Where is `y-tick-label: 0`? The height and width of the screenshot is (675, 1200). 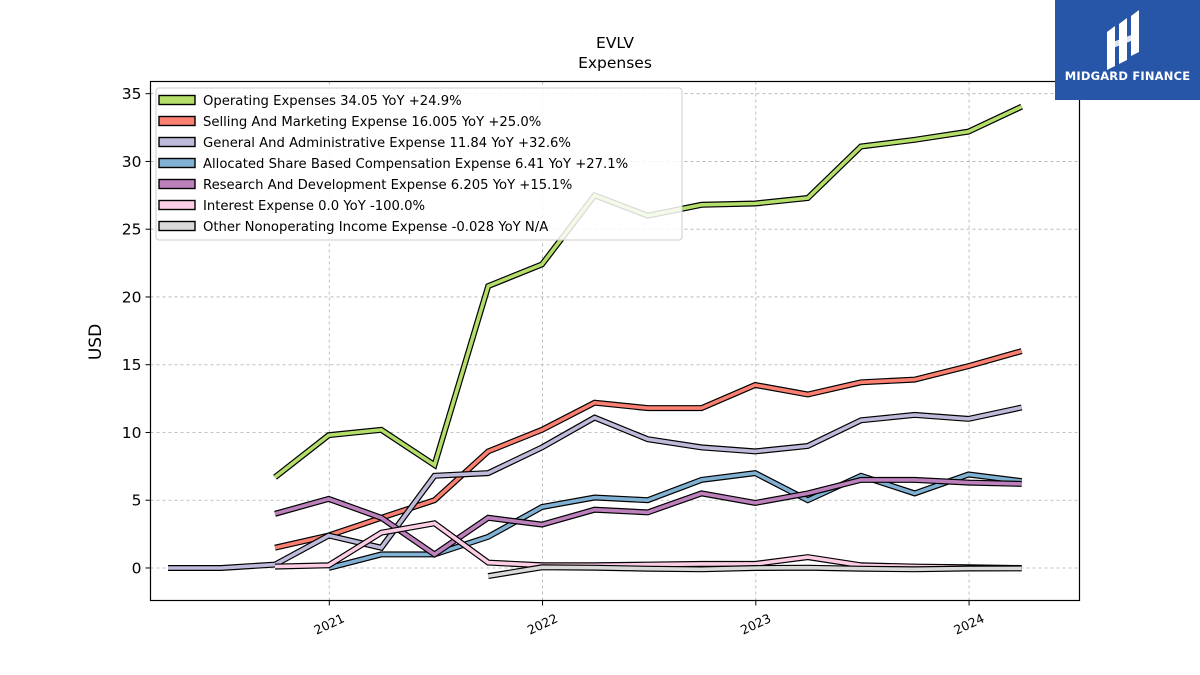 y-tick-label: 0 is located at coordinates (137, 568).